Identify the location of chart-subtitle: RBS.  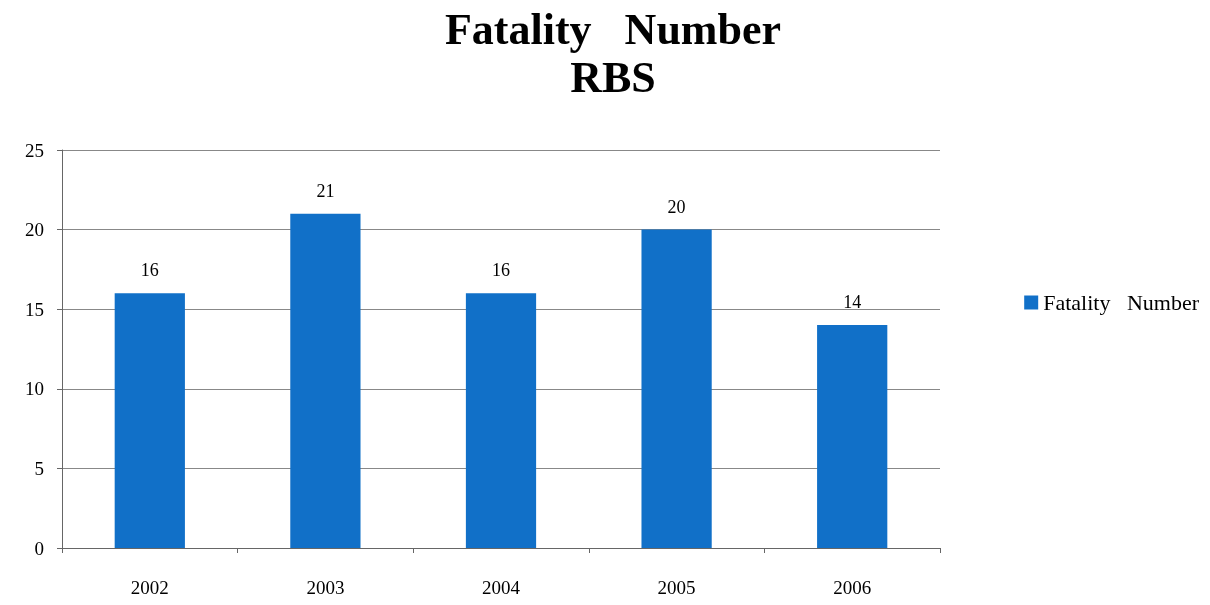
(613, 77).